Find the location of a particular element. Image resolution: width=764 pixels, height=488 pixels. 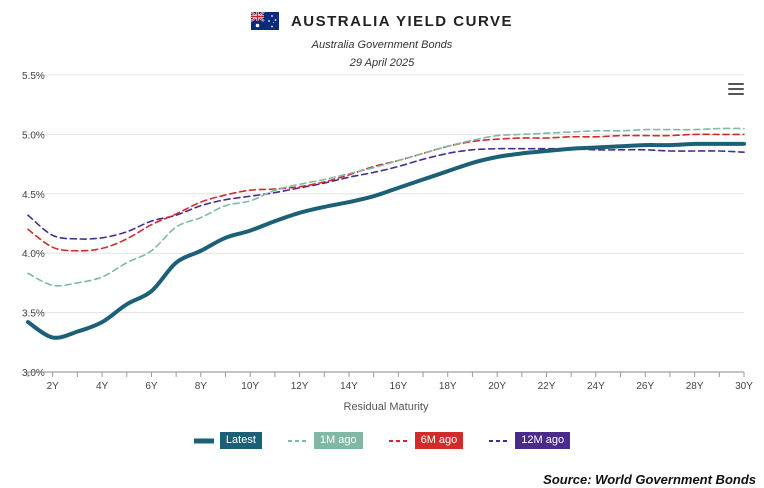

chart-header: AUSTRALIA YIELD CURVE is located at coordinates (382, 21).